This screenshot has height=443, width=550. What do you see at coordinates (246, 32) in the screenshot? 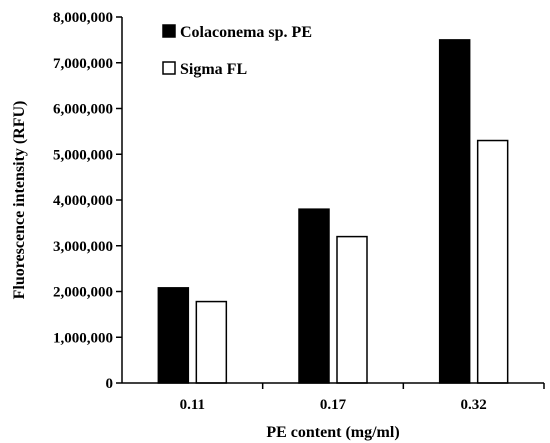
I see `legend-label-colaconema: Colaconema sp. PE` at bounding box center [246, 32].